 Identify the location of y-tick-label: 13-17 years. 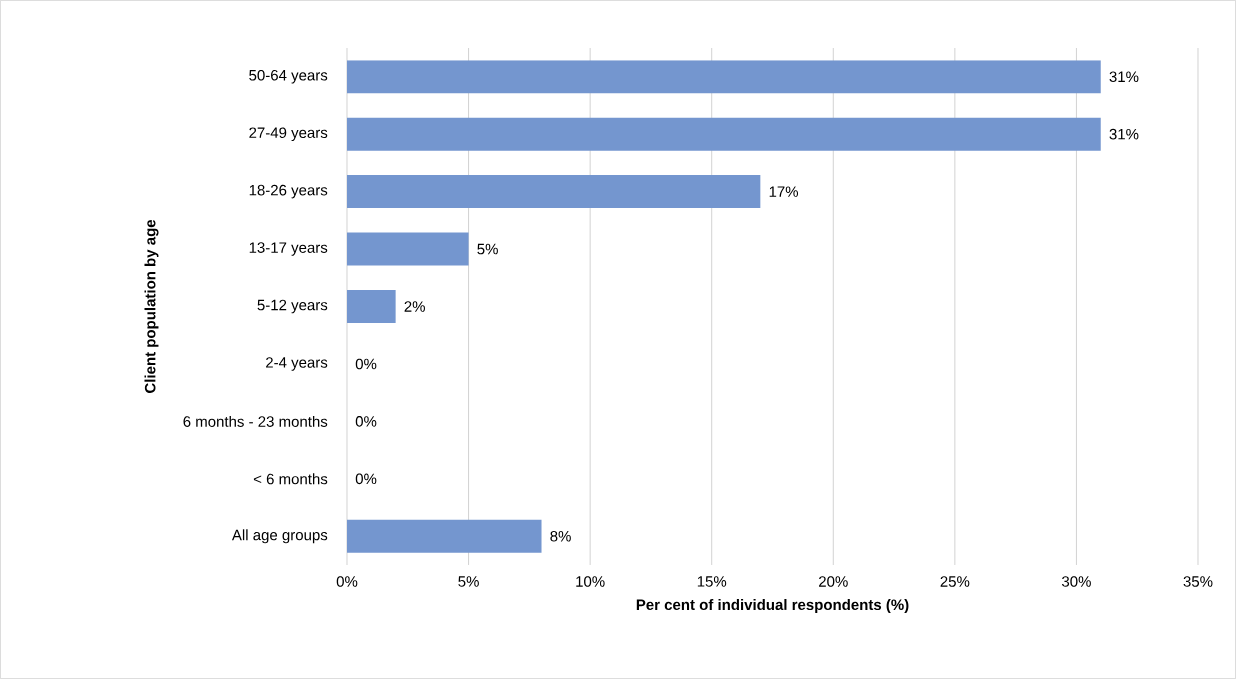
(288, 249).